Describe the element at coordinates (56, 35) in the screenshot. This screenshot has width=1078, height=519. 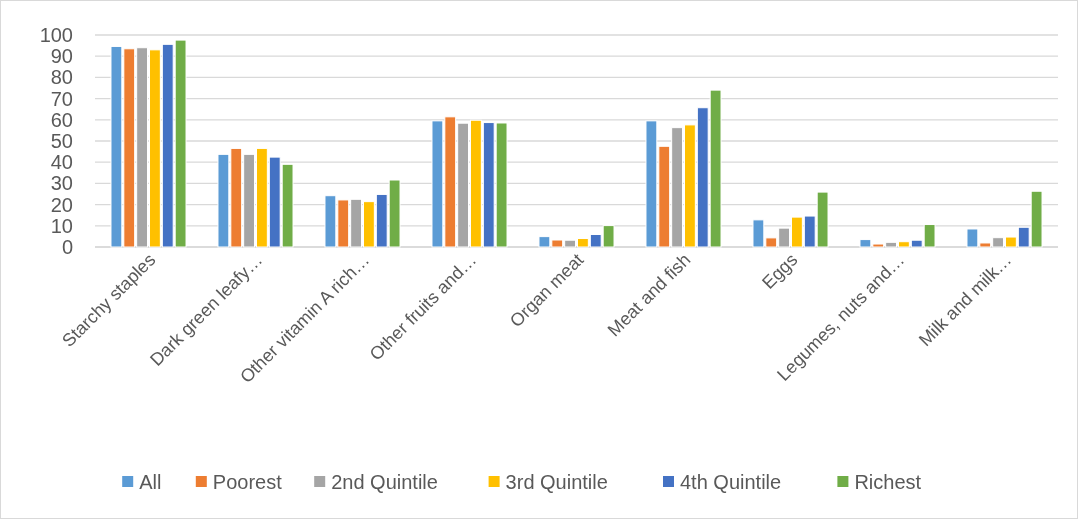
I see `y-tick-label: 100` at that location.